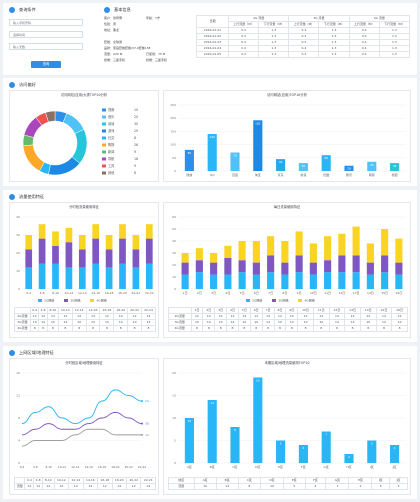 The image size is (420, 502). What do you see at coordinates (18, 373) in the screenshot?
I see `y-tick-label: 16` at bounding box center [18, 373].